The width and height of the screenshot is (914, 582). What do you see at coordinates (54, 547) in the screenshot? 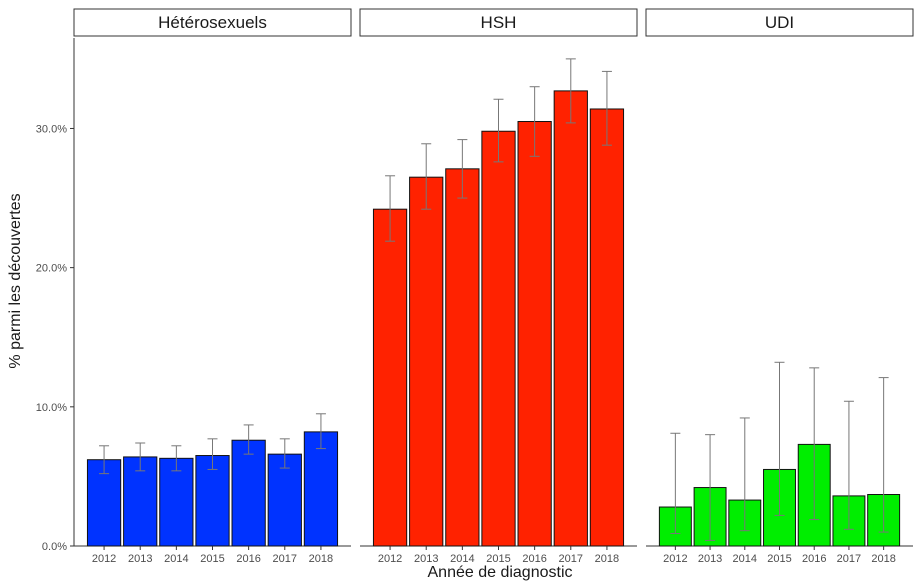
I see `y-tick-label: 0.0%` at bounding box center [54, 547].